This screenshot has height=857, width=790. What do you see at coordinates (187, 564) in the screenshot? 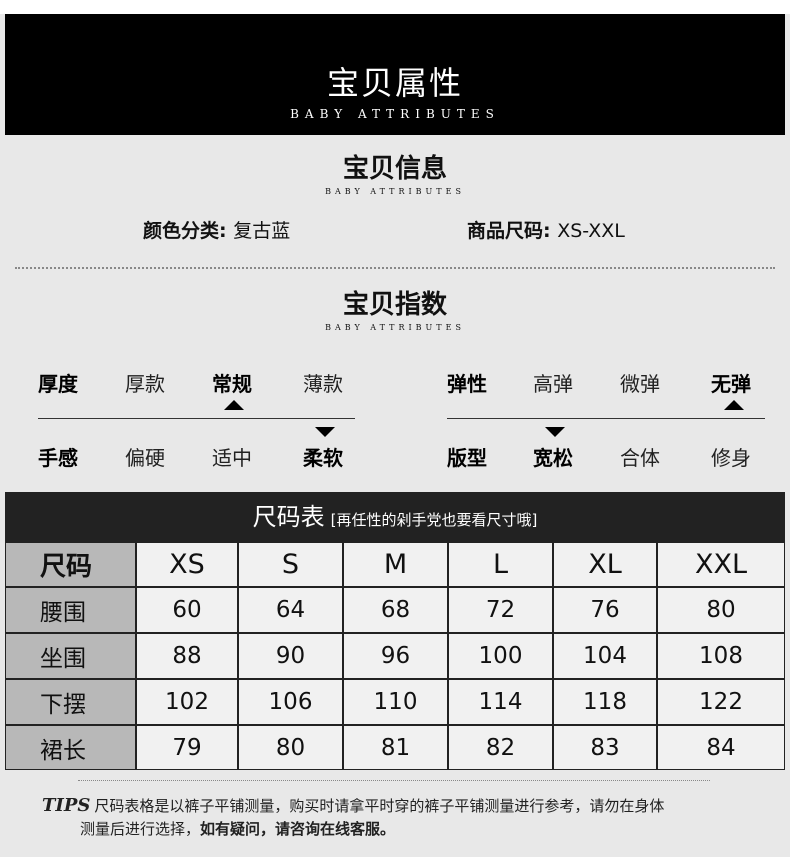
I see `size-header-cell: XS` at bounding box center [187, 564].